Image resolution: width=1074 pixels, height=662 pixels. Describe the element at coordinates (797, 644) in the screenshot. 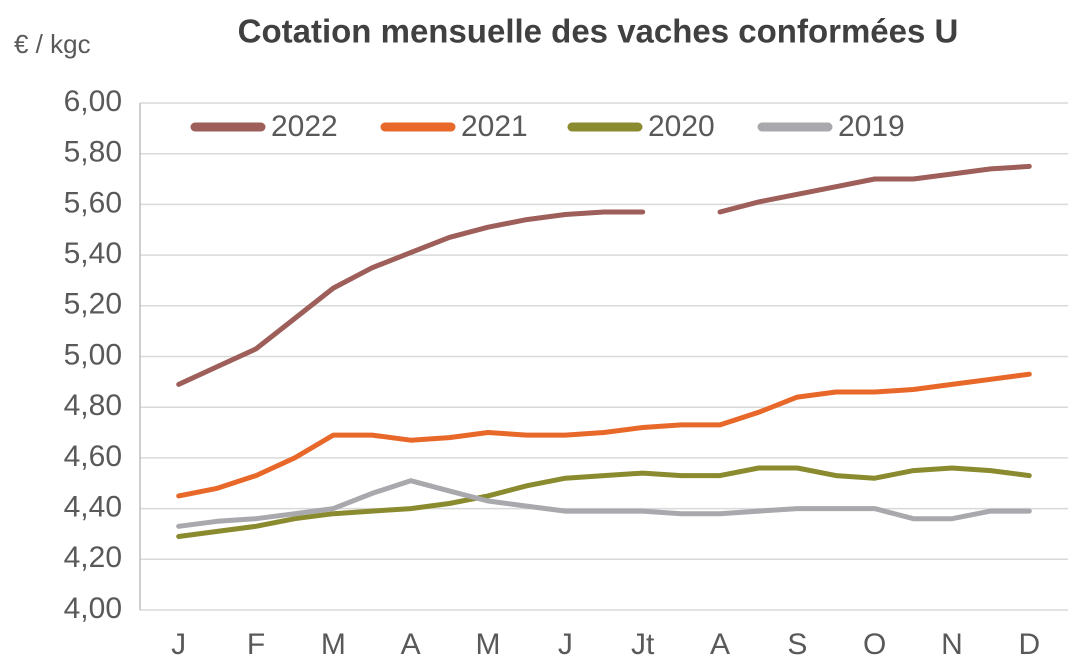

I see `x-tick-label: S` at that location.